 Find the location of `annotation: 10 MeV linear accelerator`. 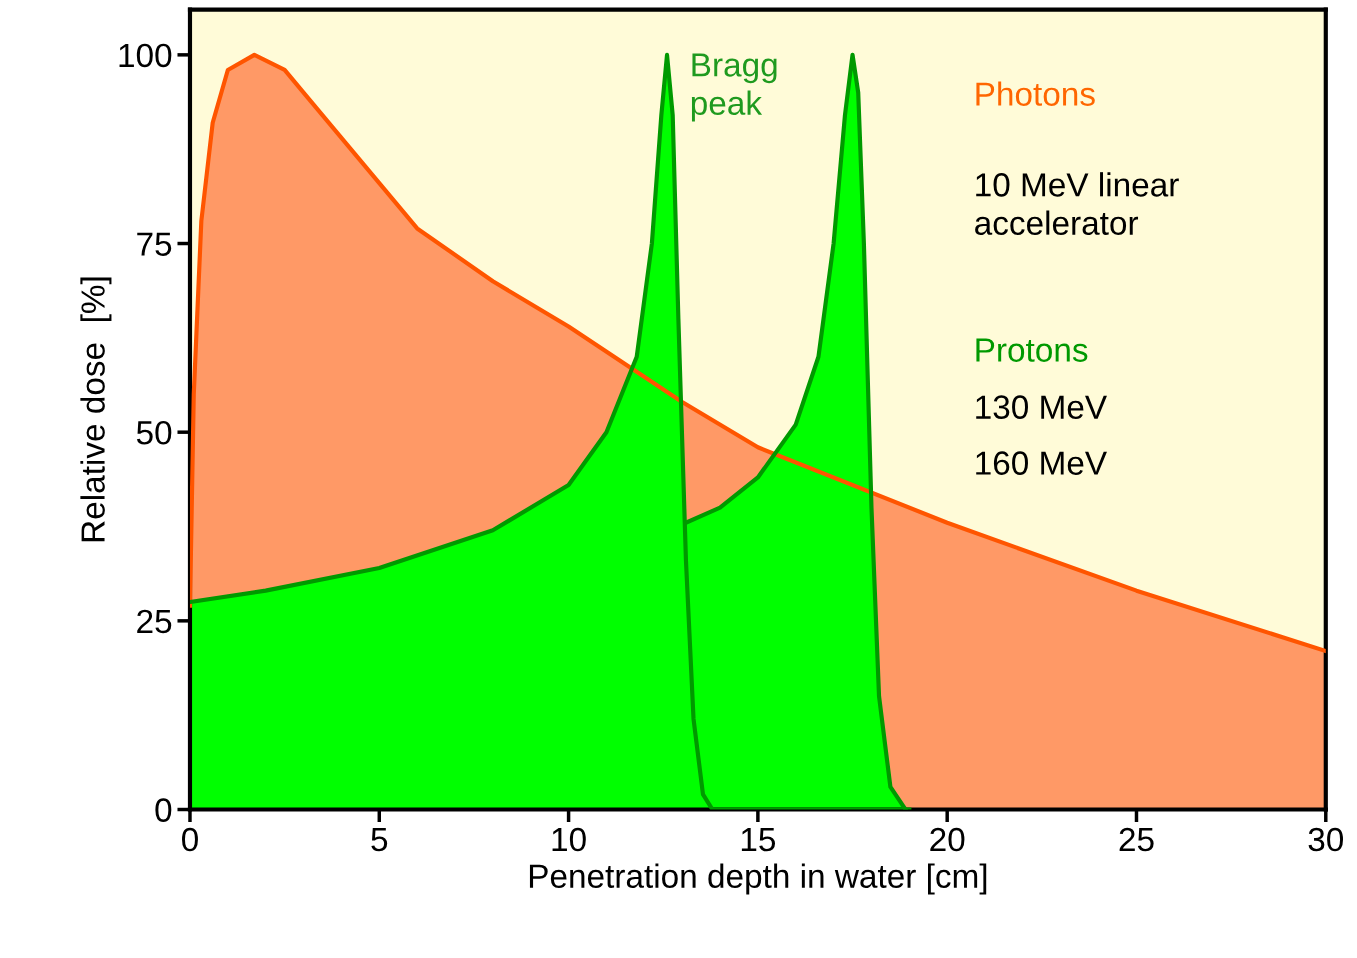

annotation: 10 MeV linear accelerator is located at coordinates (1077, 203).